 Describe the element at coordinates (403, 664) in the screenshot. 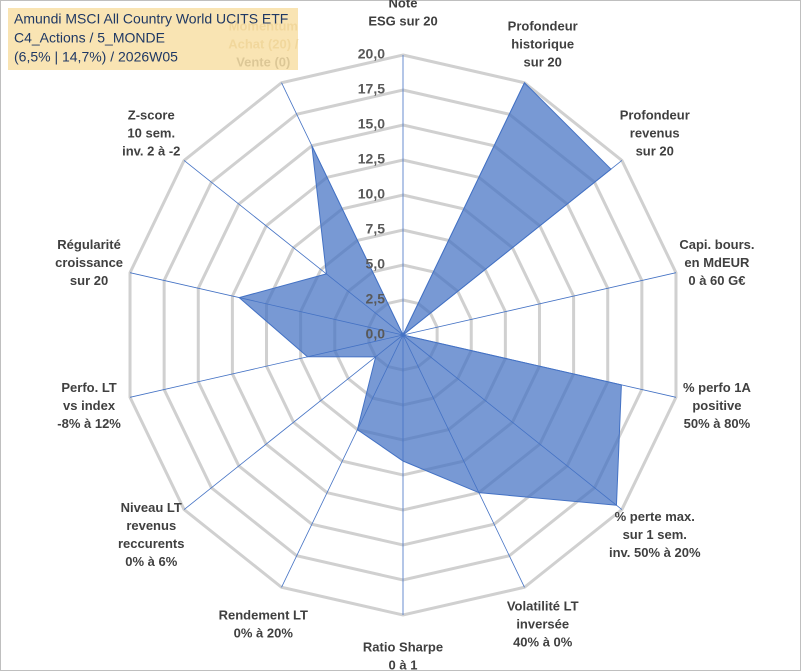

I see `category-label: 0 à 1` at that location.